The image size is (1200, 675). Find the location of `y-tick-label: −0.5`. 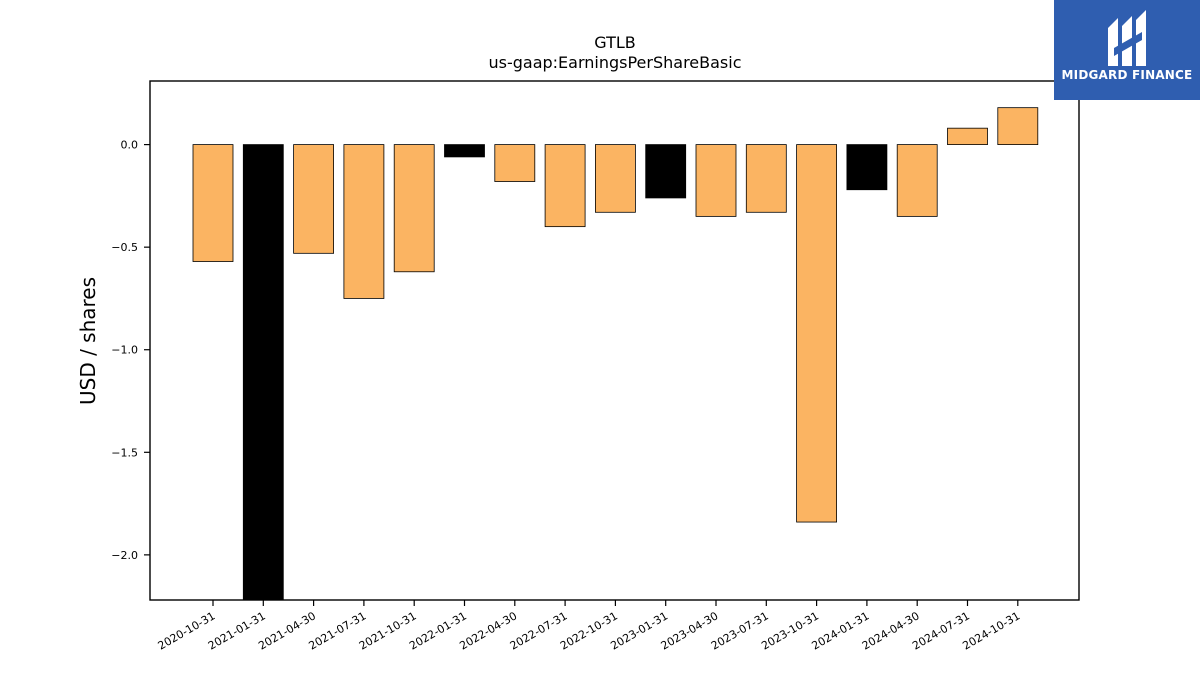

y-tick-label: −0.5 is located at coordinates (124, 247).